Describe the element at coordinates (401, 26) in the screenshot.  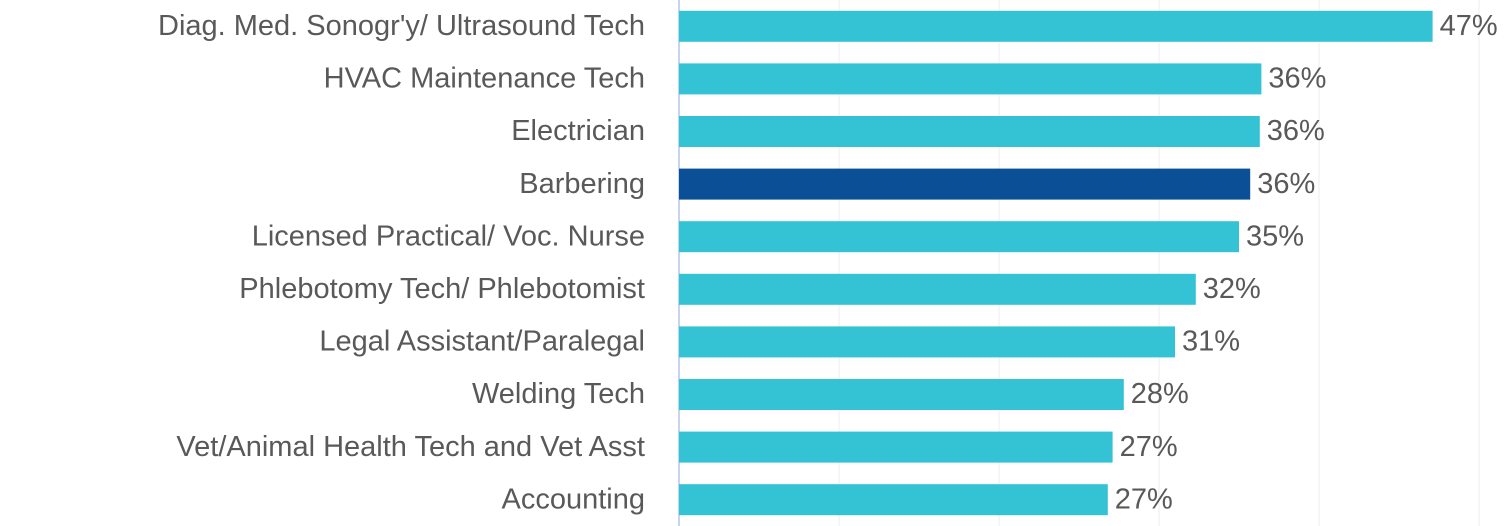
I see `category-label: Diag. Med. Sonogr'y/ Ultrasound Tech` at that location.